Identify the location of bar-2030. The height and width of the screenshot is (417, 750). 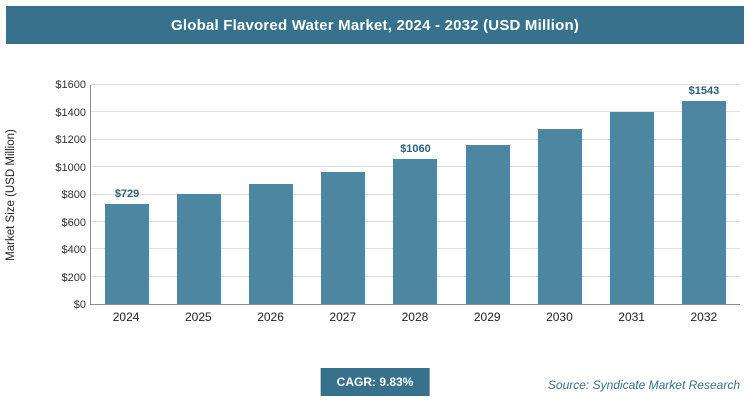
(559, 216).